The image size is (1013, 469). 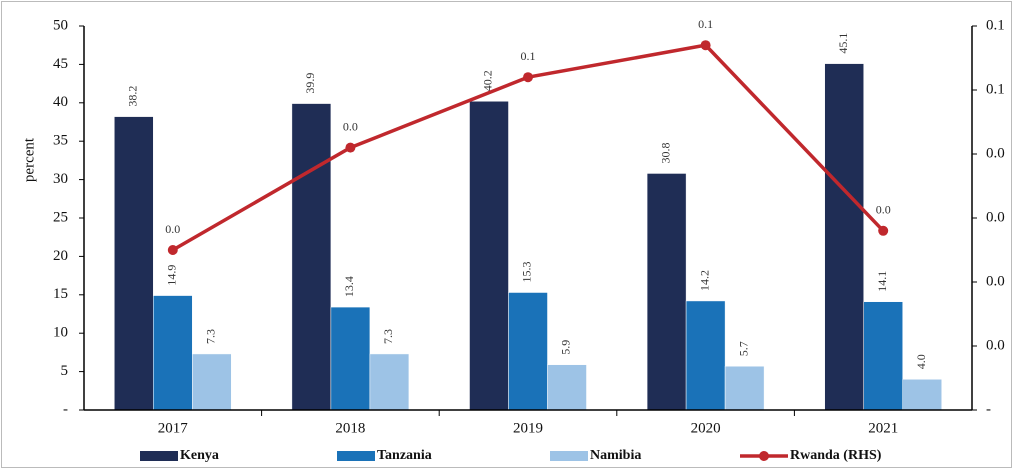 I want to click on y-tick-label: 35, so click(x=60, y=141).